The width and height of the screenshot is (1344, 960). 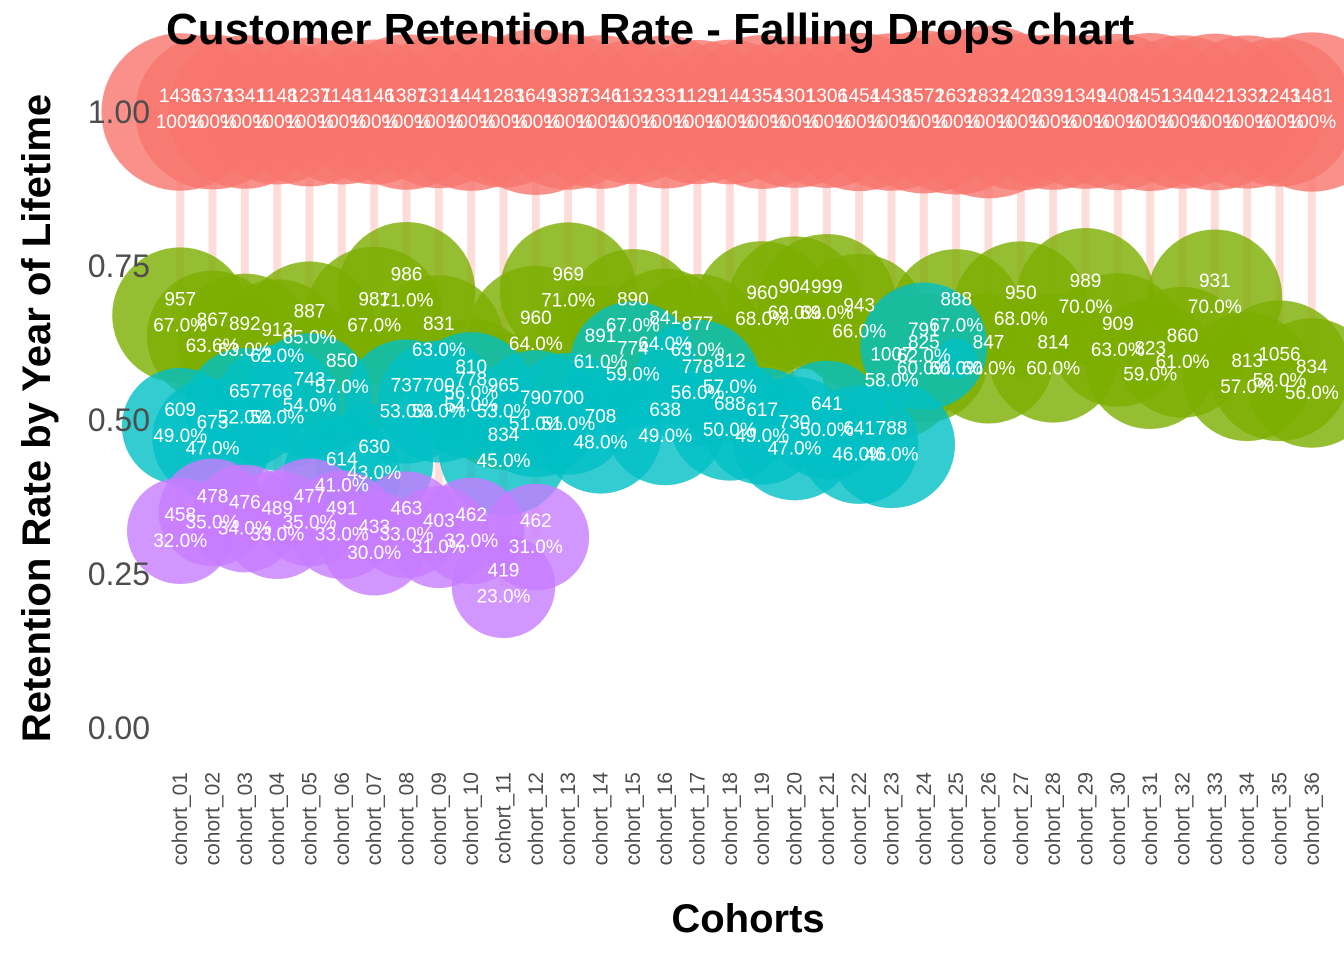 I want to click on count-label: 1340, so click(x=1182, y=96).